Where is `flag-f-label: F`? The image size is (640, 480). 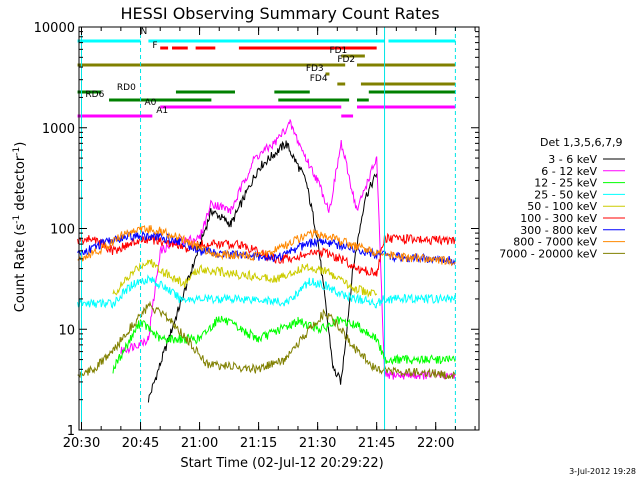
flag-f-label: F is located at coordinates (154, 46).